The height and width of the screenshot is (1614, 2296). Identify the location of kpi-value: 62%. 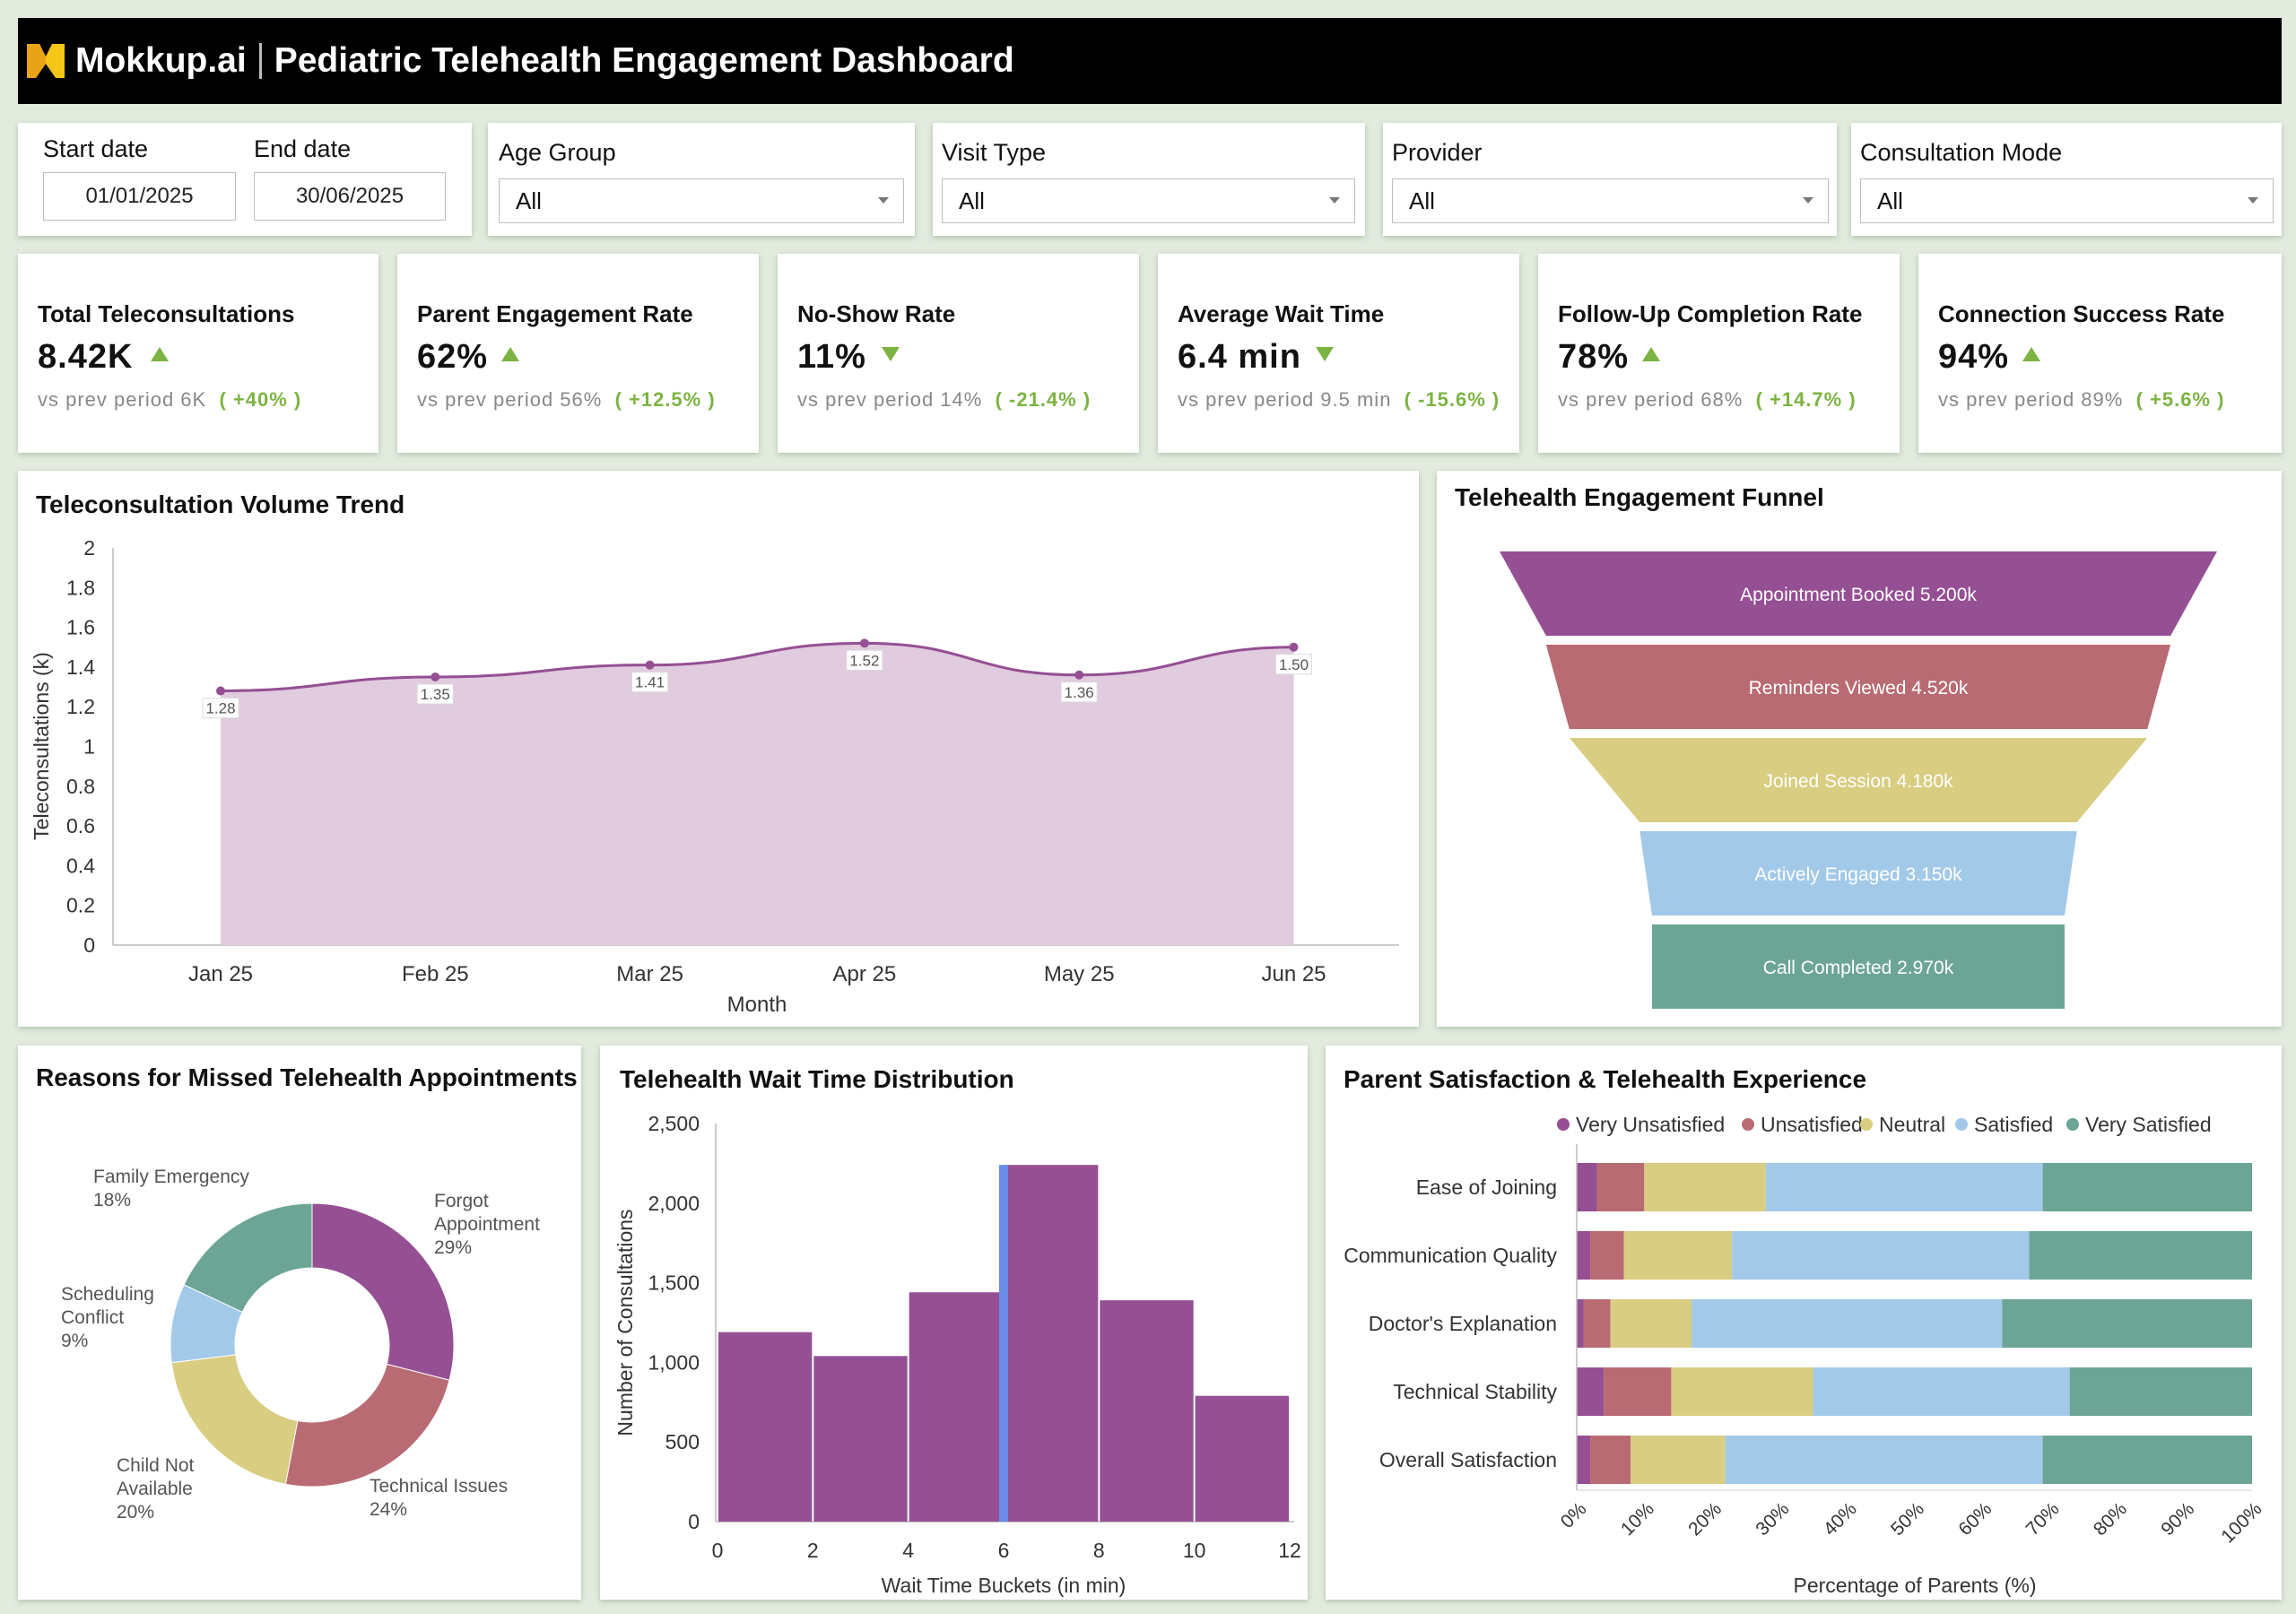
(453, 357).